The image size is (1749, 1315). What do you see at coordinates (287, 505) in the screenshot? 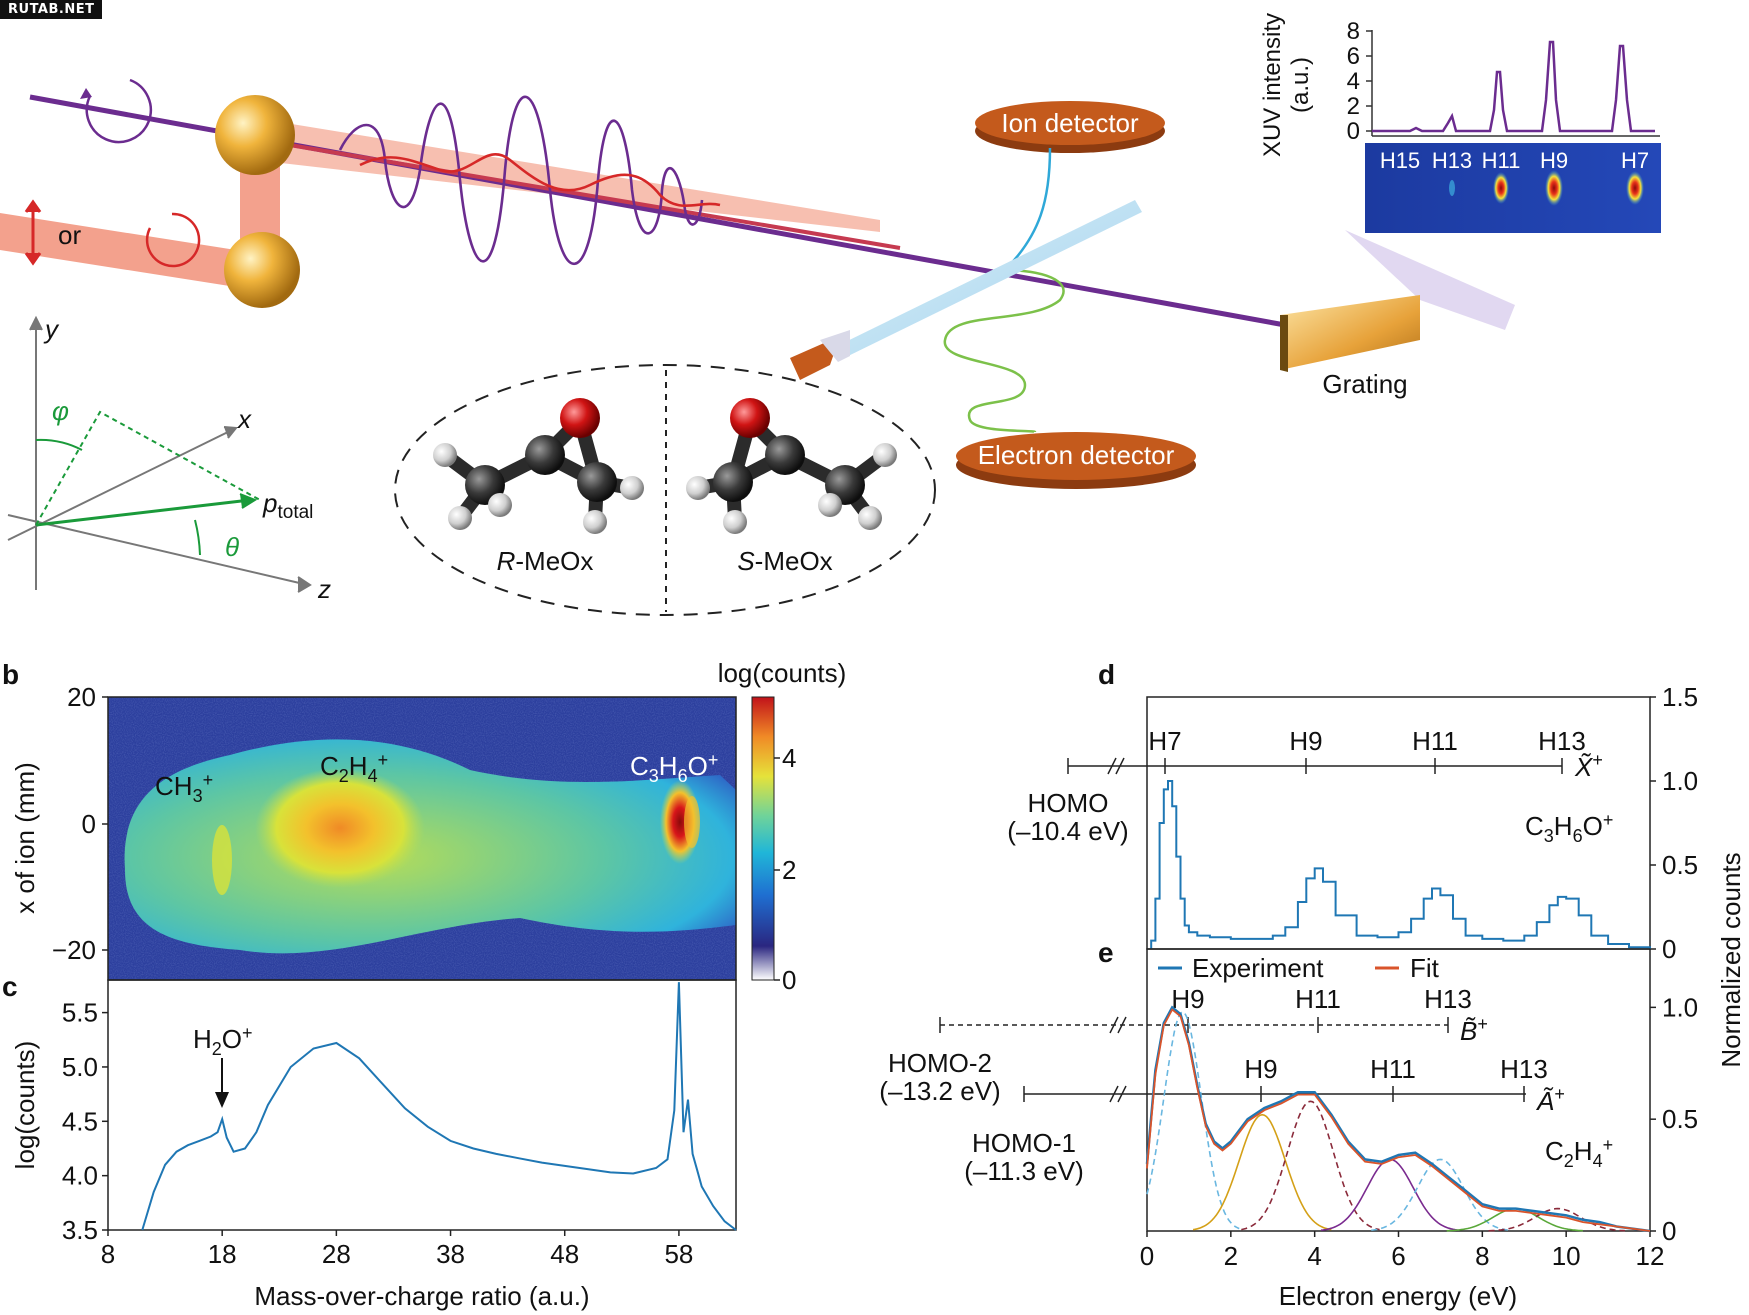
I see `p-total-label: ptotal` at bounding box center [287, 505].